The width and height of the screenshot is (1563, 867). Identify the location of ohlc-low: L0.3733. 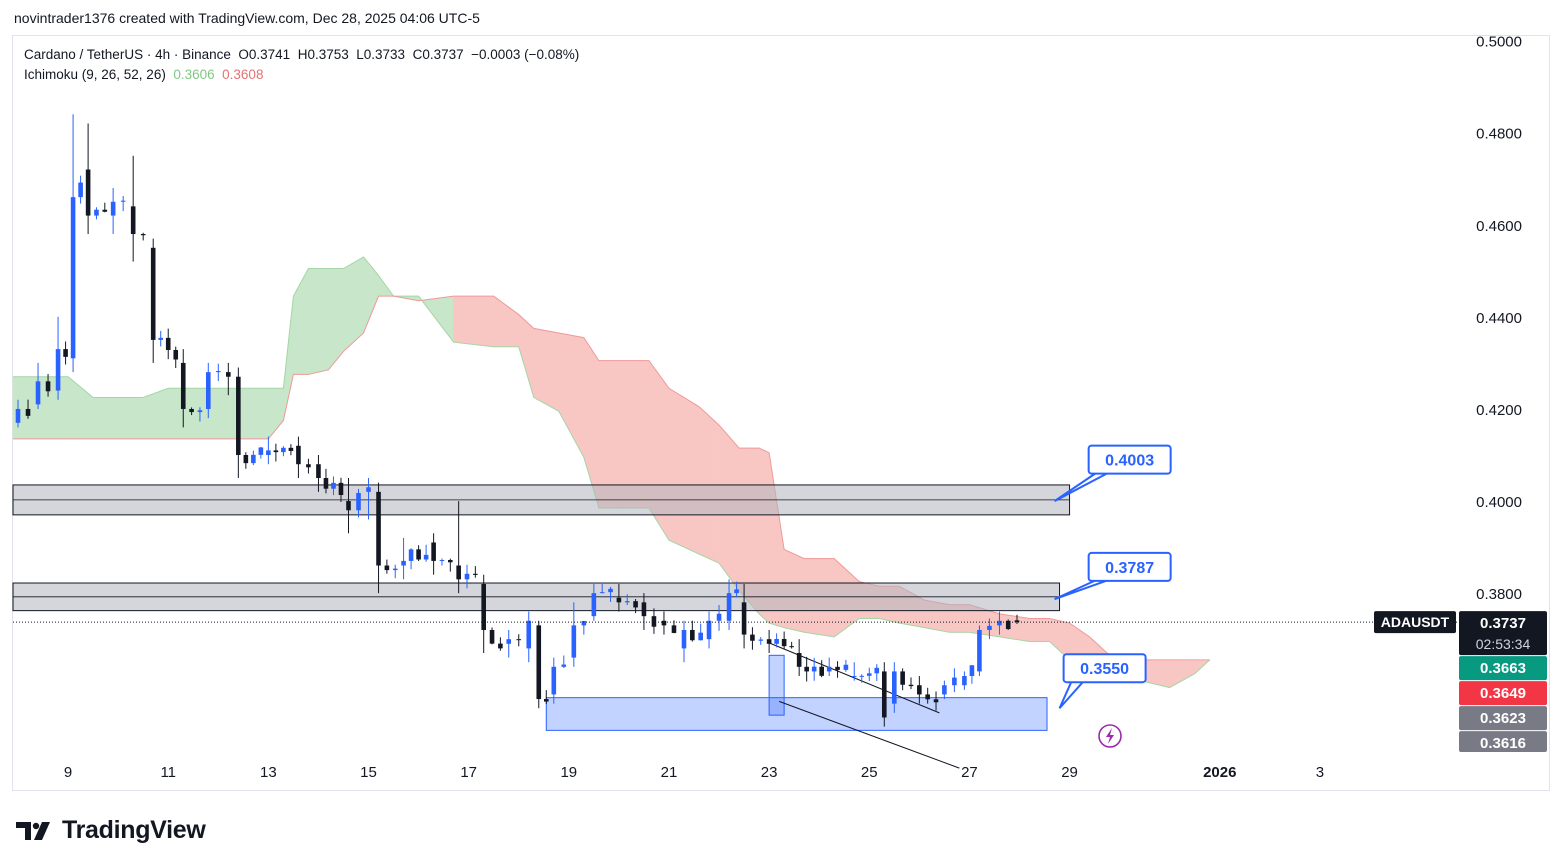
(381, 54).